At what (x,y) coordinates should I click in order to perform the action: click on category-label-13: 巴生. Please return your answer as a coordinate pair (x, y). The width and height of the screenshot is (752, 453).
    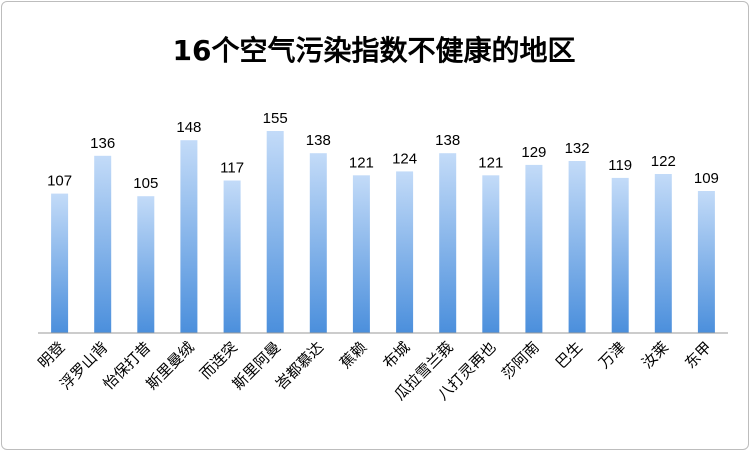
    Looking at the image, I should click on (569, 355).